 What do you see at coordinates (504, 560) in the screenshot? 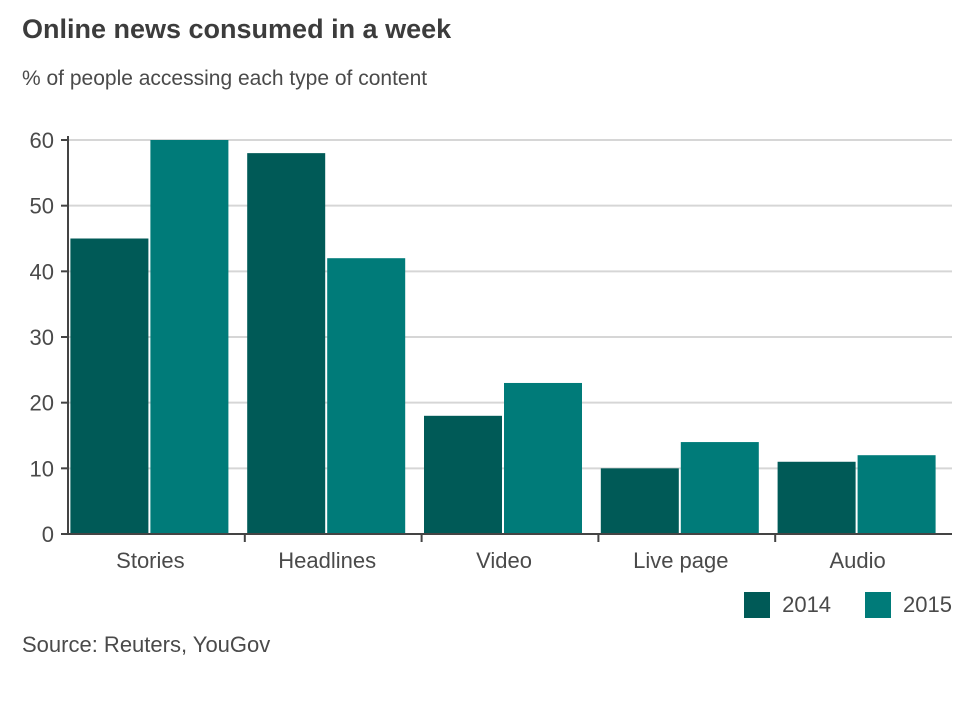
I see `x-tick-label-video: Video` at bounding box center [504, 560].